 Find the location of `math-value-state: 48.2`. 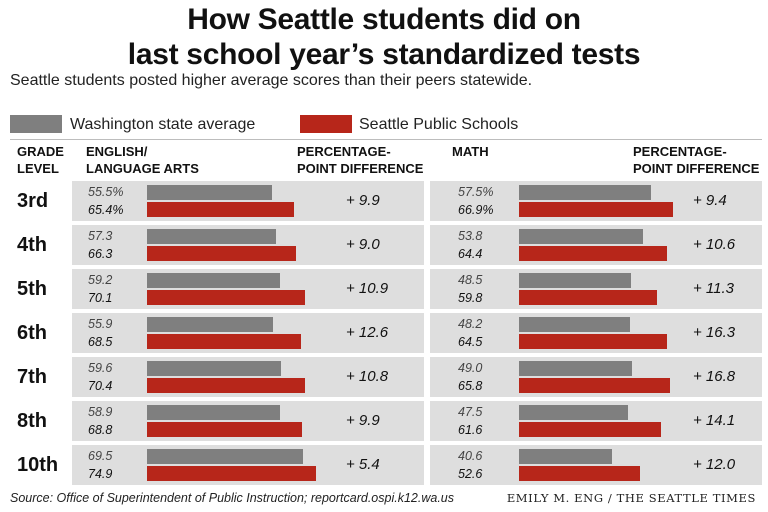

math-value-state: 48.2 is located at coordinates (470, 324).